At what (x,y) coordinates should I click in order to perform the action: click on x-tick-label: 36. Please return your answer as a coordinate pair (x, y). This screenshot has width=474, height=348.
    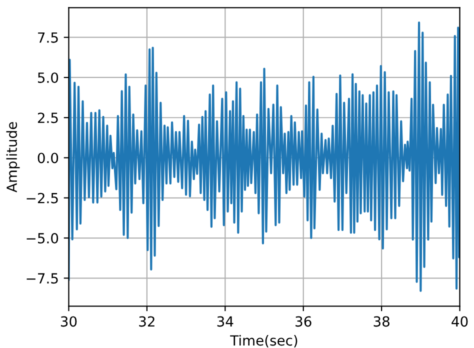
    Looking at the image, I should click on (304, 321).